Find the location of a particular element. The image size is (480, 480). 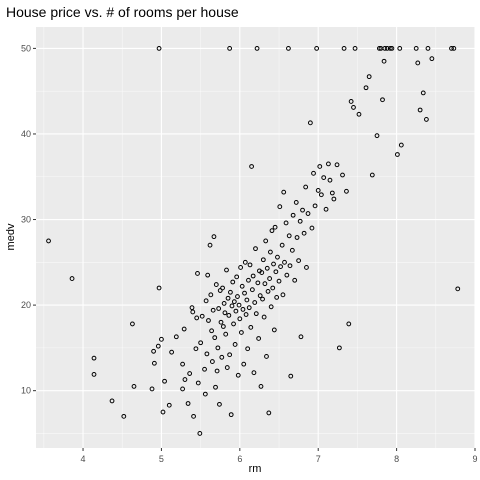

chart-title: House price vs. # of rooms per house is located at coordinates (122, 12).